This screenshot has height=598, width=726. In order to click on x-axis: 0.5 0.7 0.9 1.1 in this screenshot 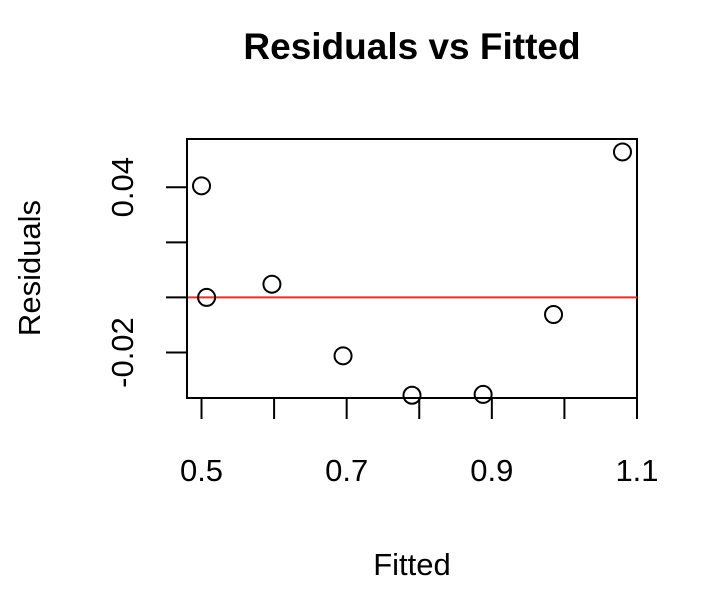, I will do `click(419, 442)`.